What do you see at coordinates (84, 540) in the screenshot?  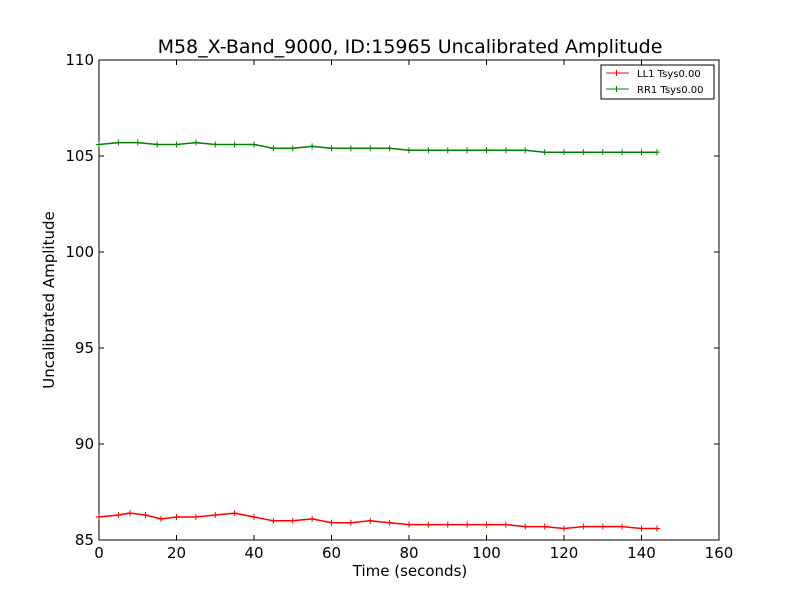 I see `y-tick-label: 85` at bounding box center [84, 540].